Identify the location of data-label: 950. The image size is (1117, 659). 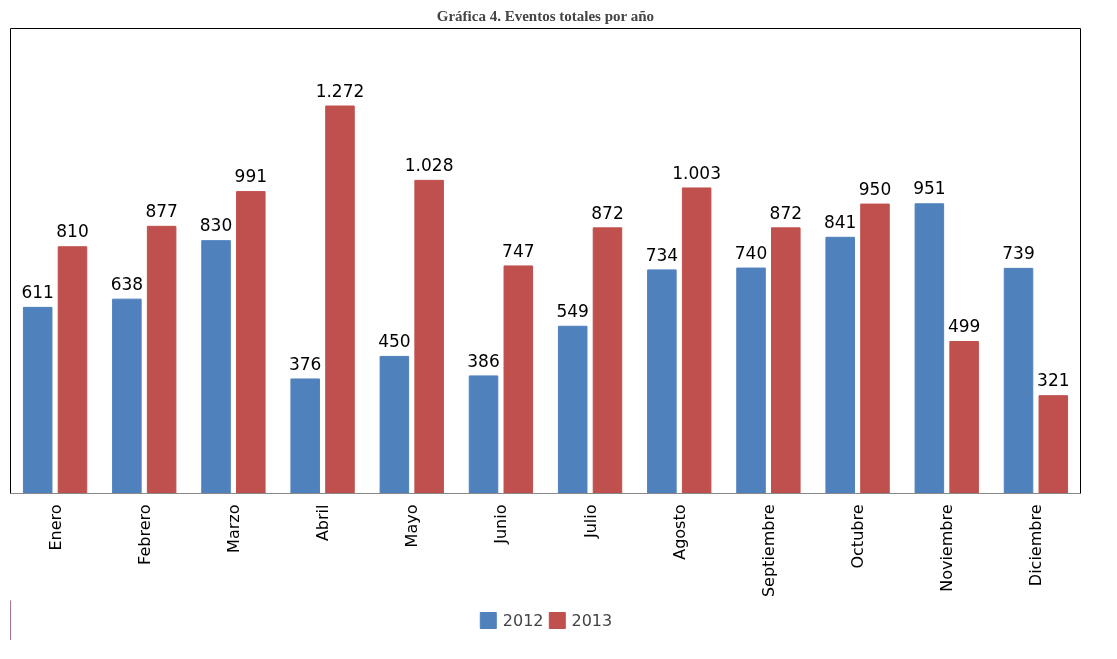
(875, 188).